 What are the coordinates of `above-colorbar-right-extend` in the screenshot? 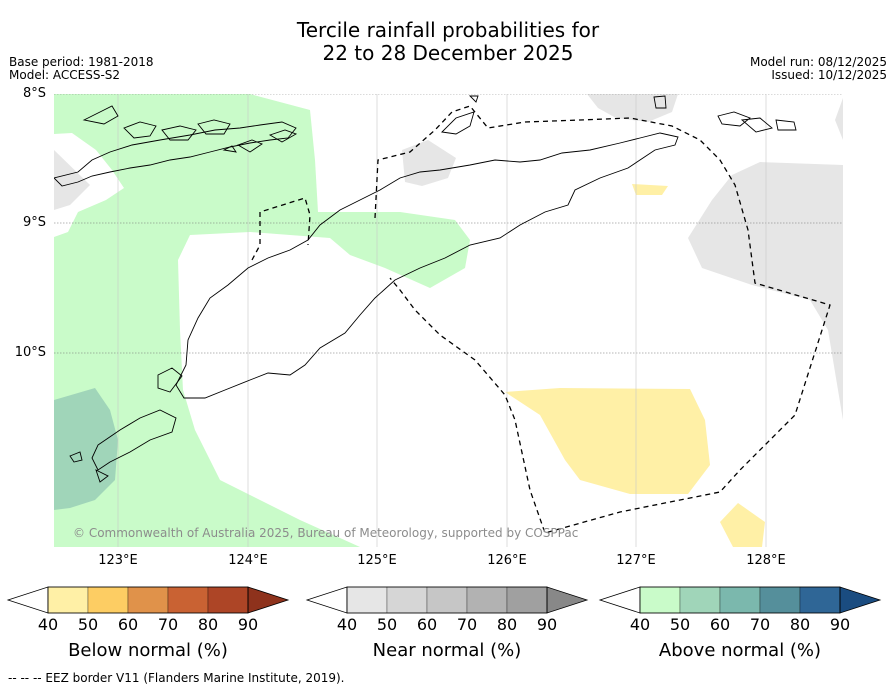 It's located at (860, 600).